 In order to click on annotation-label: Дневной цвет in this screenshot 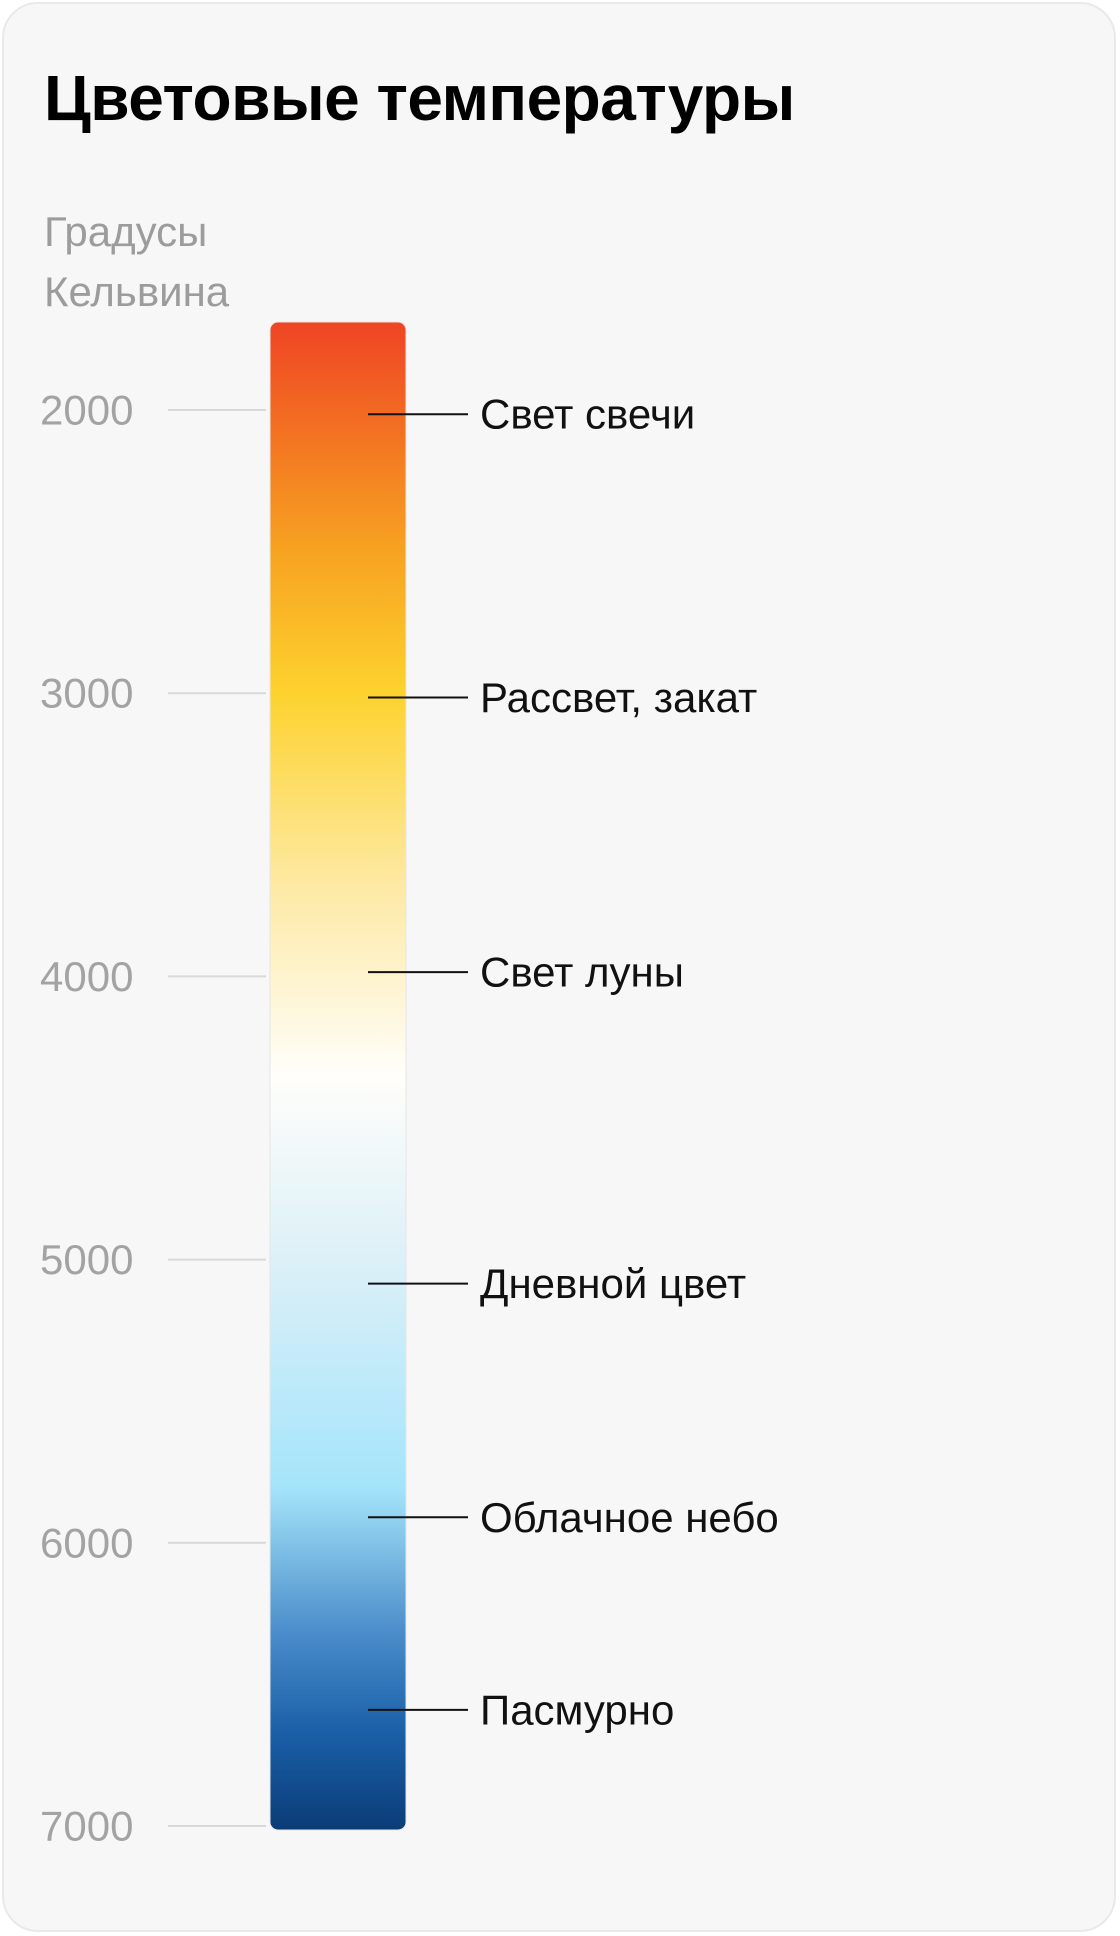, I will do `click(613, 1283)`.